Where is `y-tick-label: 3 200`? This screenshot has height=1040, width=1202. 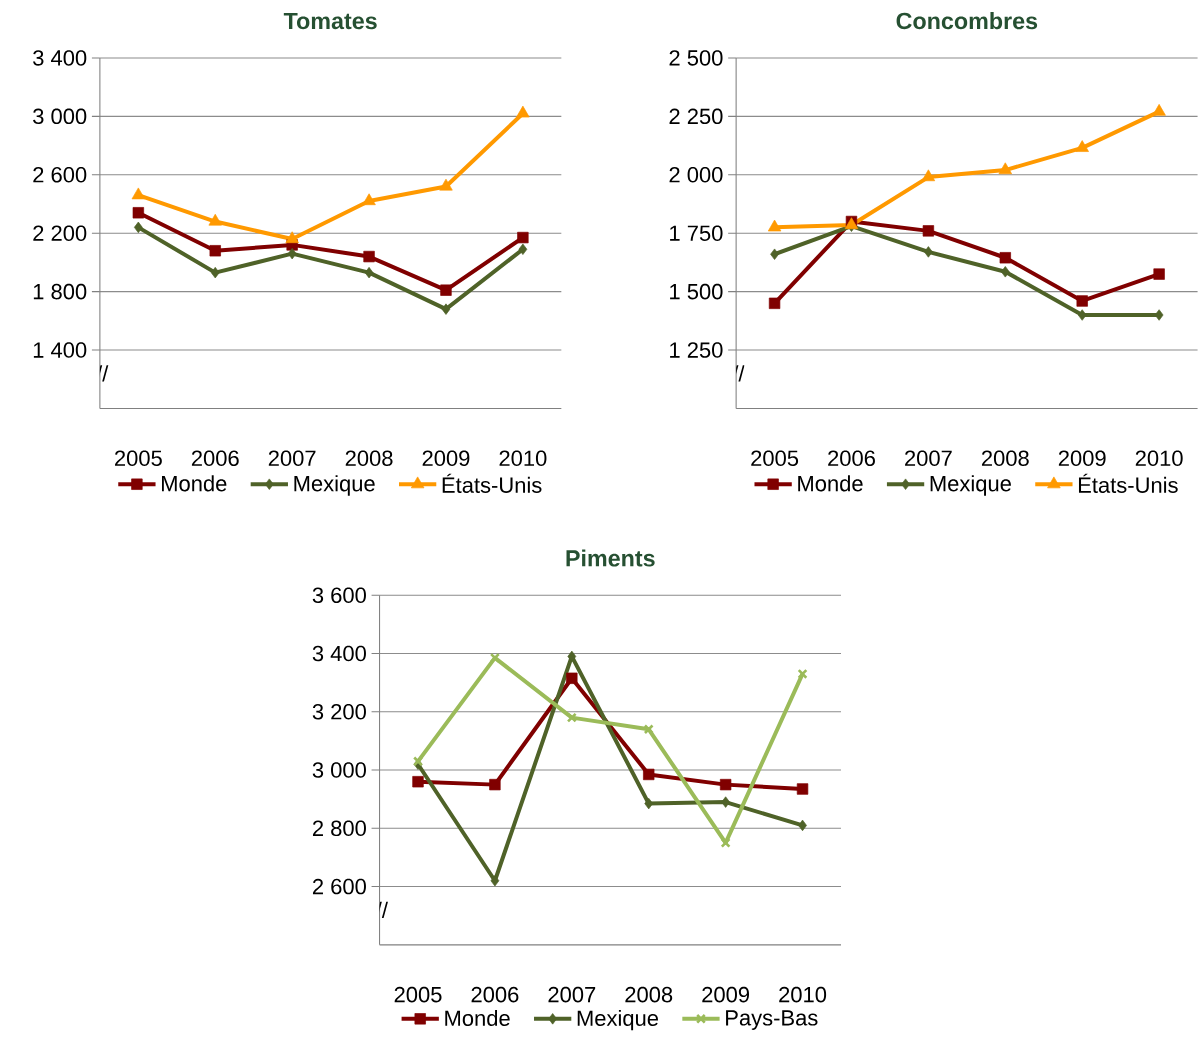 y-tick-label: 3 200 is located at coordinates (339, 712).